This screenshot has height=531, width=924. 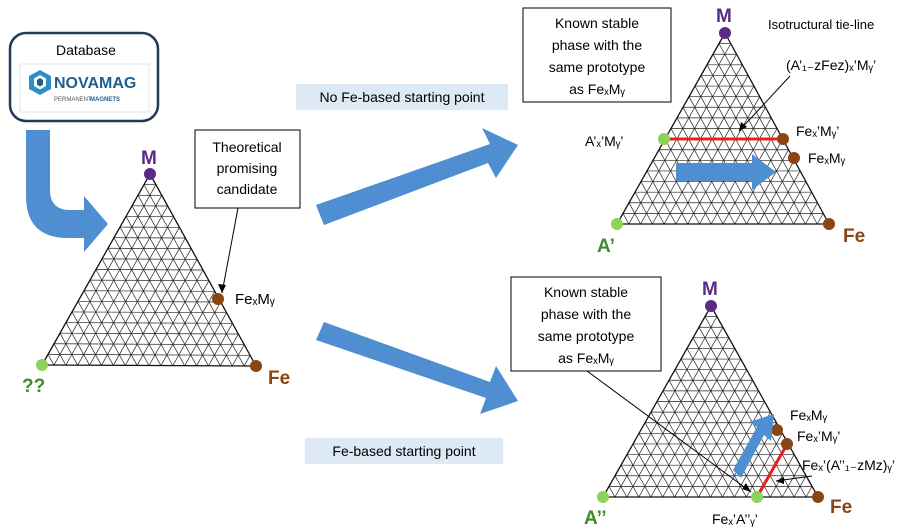 I want to click on tr-callout-line: same prototype, so click(x=597, y=67).